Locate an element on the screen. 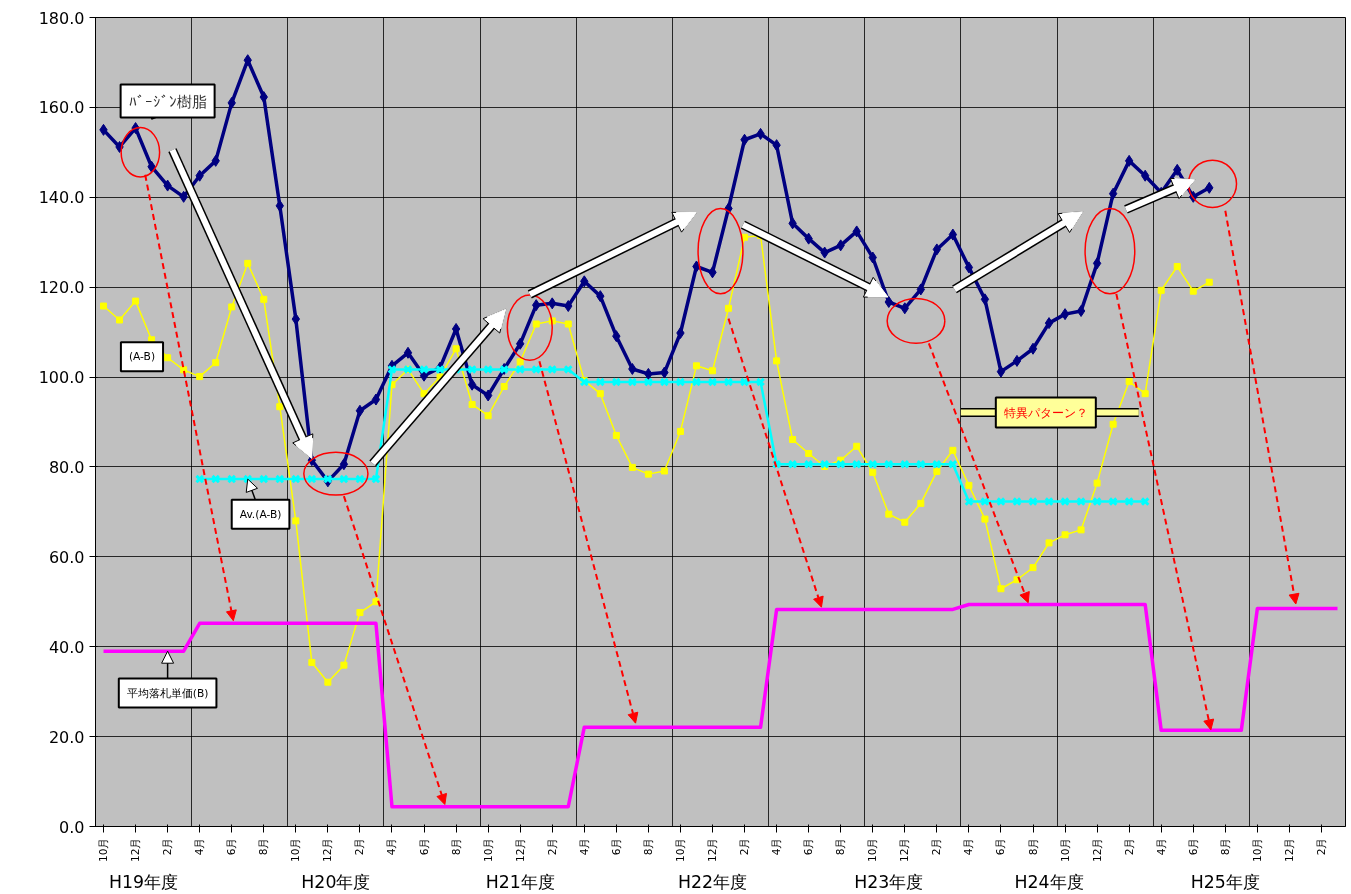  annotation: 平均落札単価(B) is located at coordinates (167, 693).